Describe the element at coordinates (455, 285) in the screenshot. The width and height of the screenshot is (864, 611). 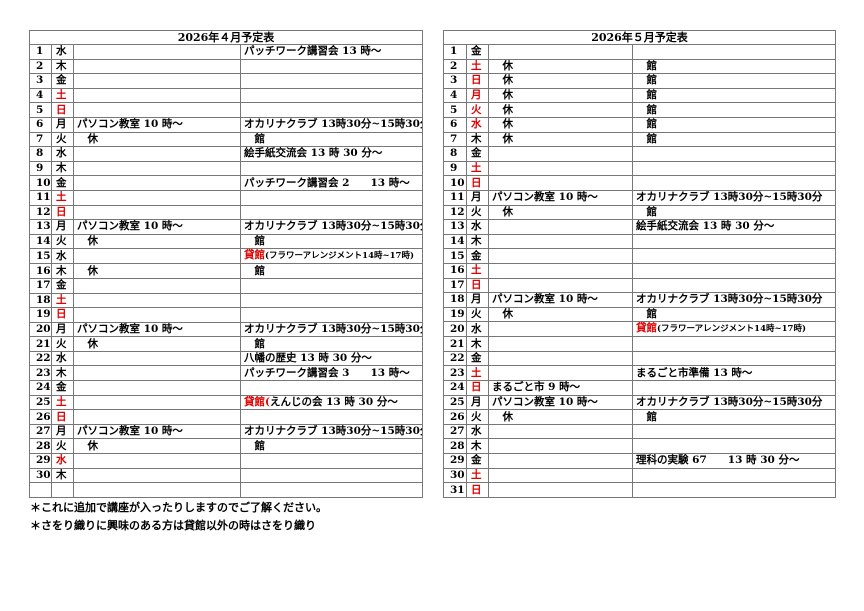
I see `date-number: 17` at that location.